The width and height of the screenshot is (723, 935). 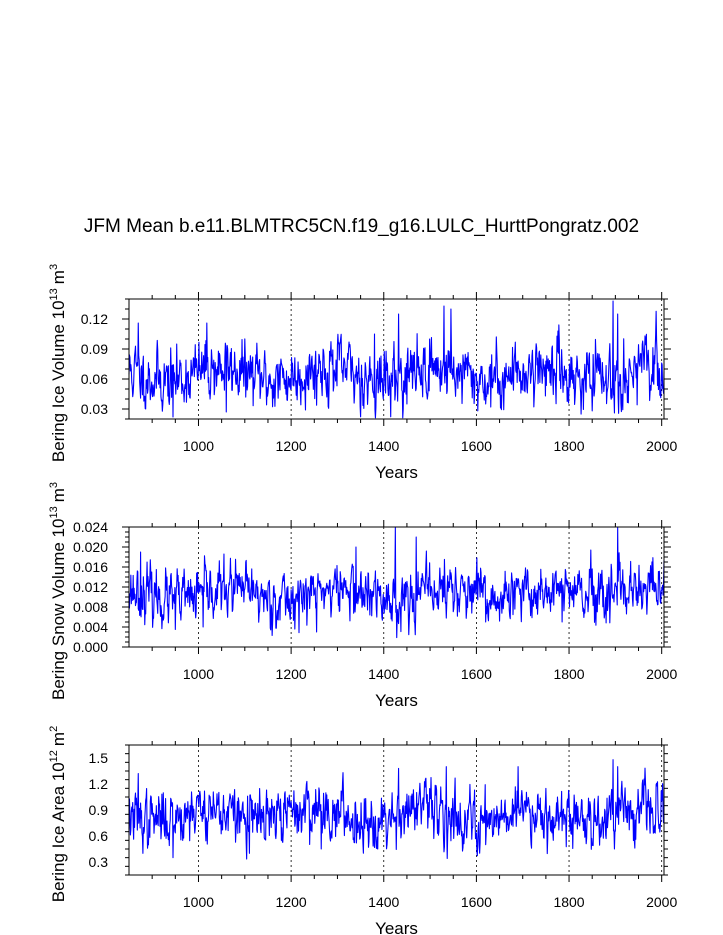 What do you see at coordinates (94, 409) in the screenshot?
I see `y-tick-label: 0.03` at bounding box center [94, 409].